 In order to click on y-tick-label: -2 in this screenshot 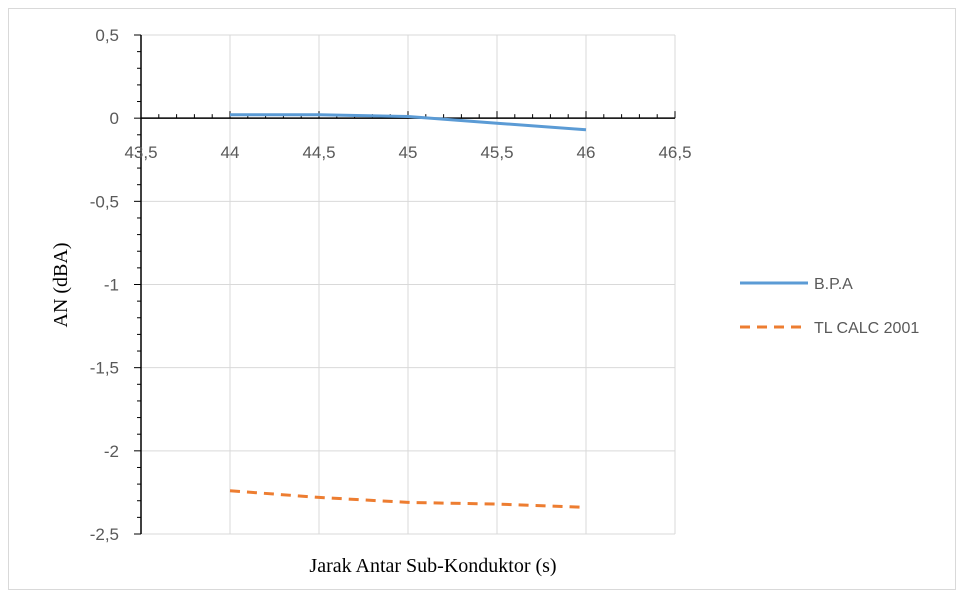, I will do `click(111, 451)`.